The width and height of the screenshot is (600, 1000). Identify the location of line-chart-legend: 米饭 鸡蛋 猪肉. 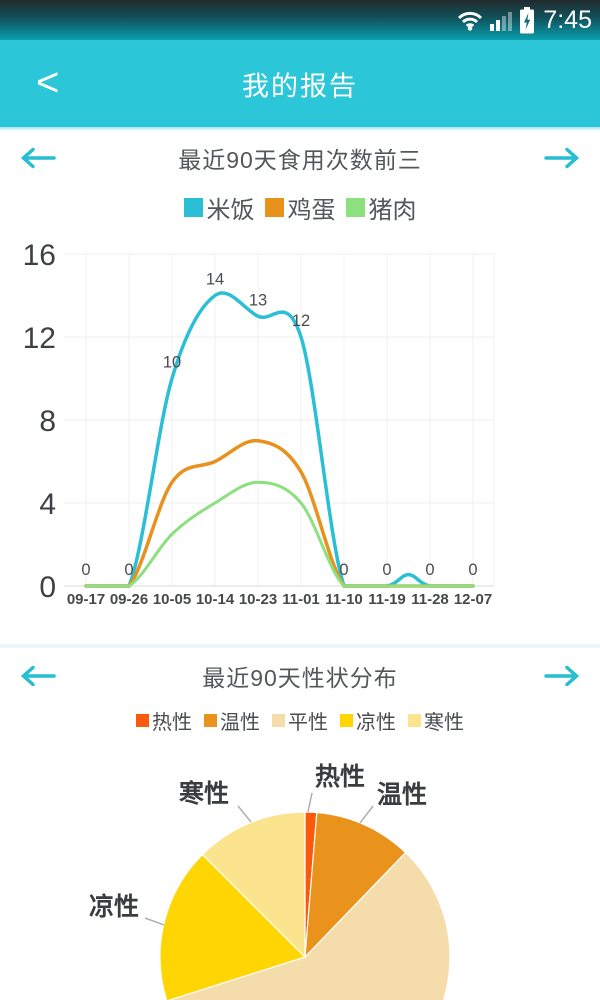
(300, 207).